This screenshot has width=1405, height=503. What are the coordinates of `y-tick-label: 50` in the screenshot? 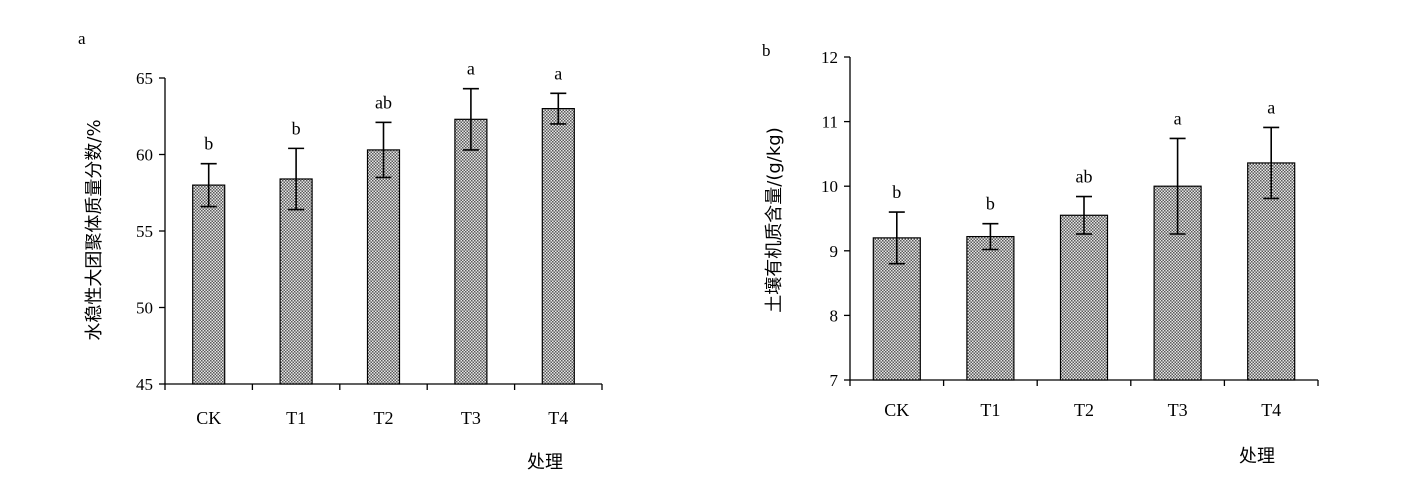 It's located at (144, 308).